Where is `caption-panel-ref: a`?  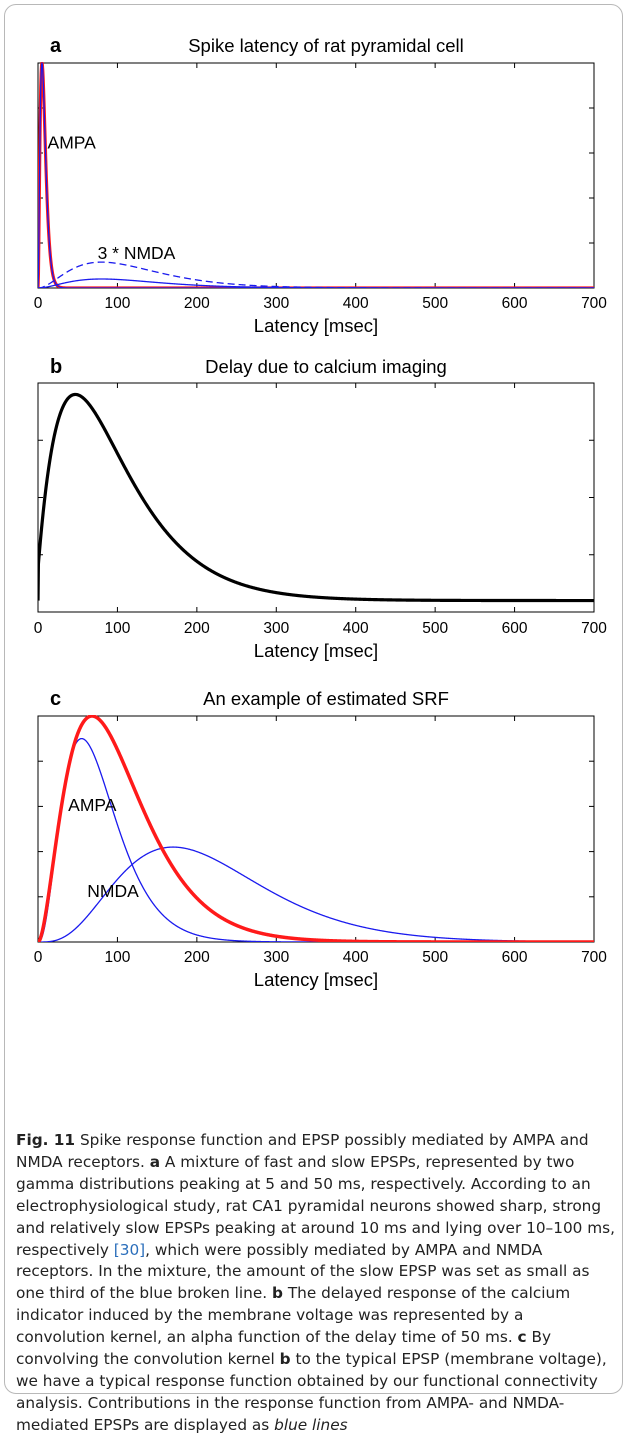 caption-panel-ref: a is located at coordinates (155, 1161).